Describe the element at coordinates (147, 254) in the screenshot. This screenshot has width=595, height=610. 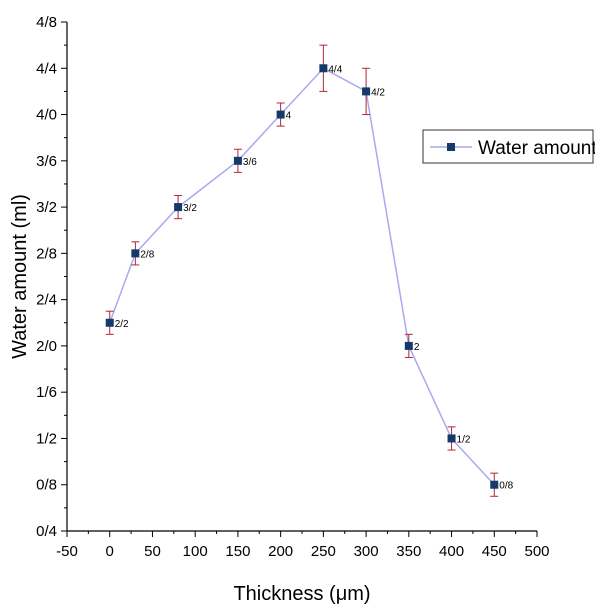
I see `data-label: 2/8` at that location.